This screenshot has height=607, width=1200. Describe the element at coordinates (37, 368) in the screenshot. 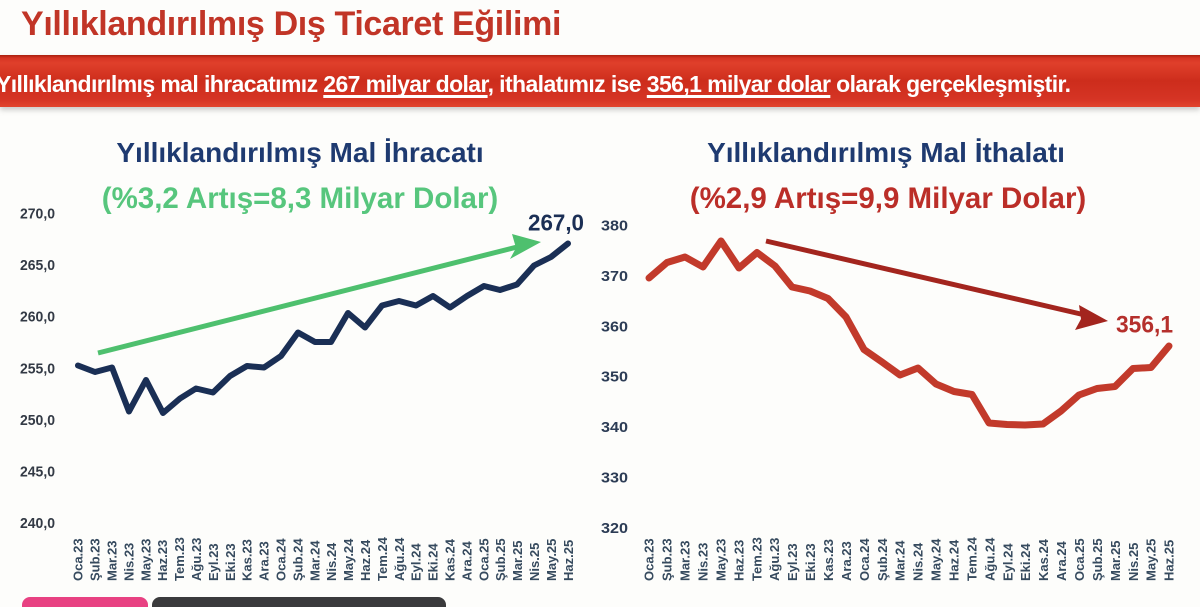

I see `svg-text: 255,0` at that location.